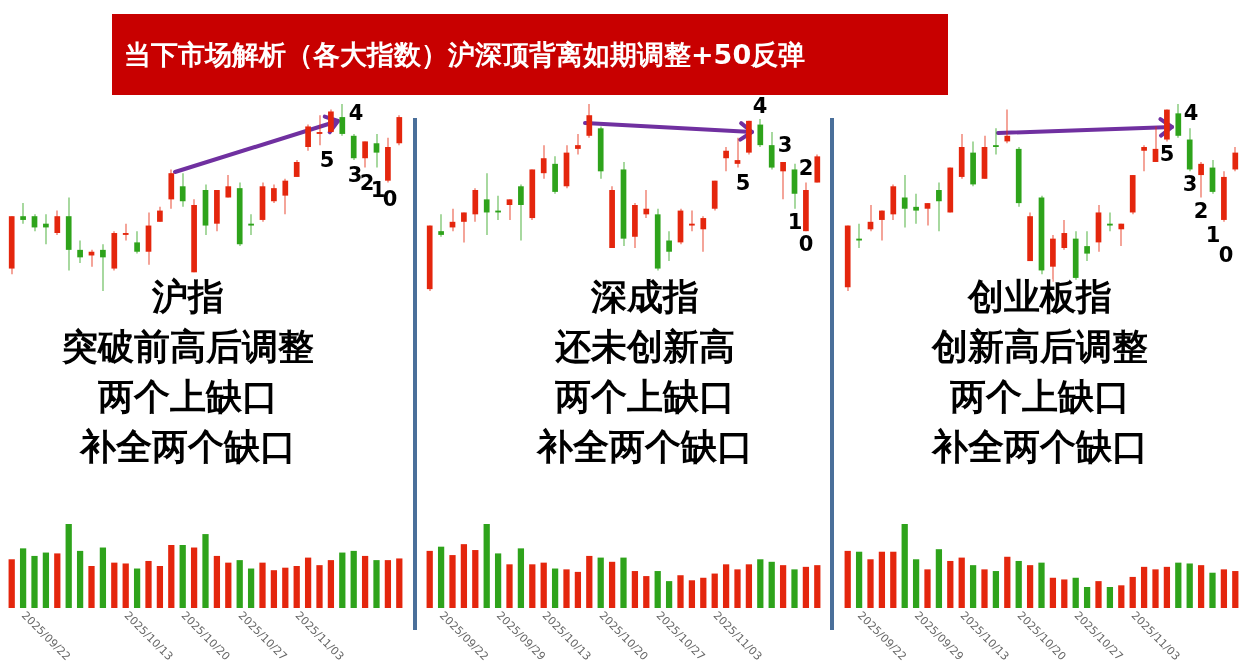  Describe the element at coordinates (188, 346) in the screenshot. I see `text: 突破前高后调整` at that location.